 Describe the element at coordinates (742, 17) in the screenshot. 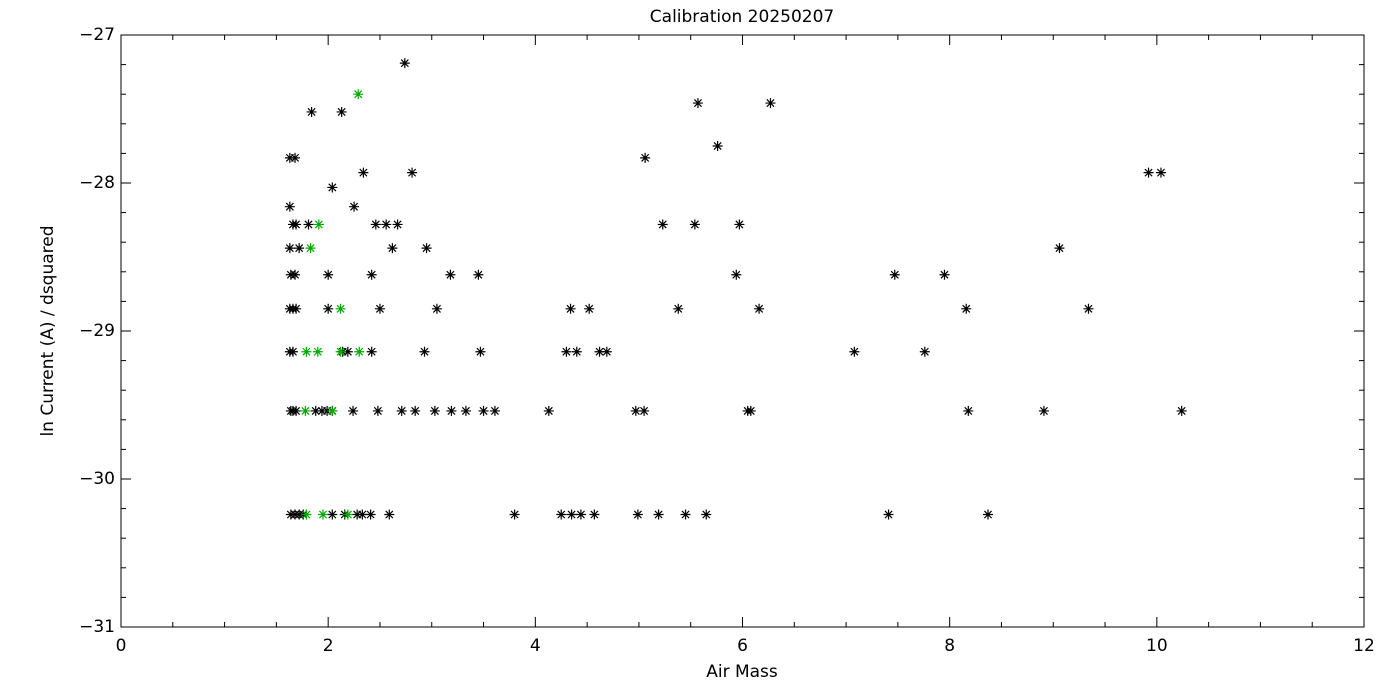

I see `chart-title: Calibration 20250207` at that location.